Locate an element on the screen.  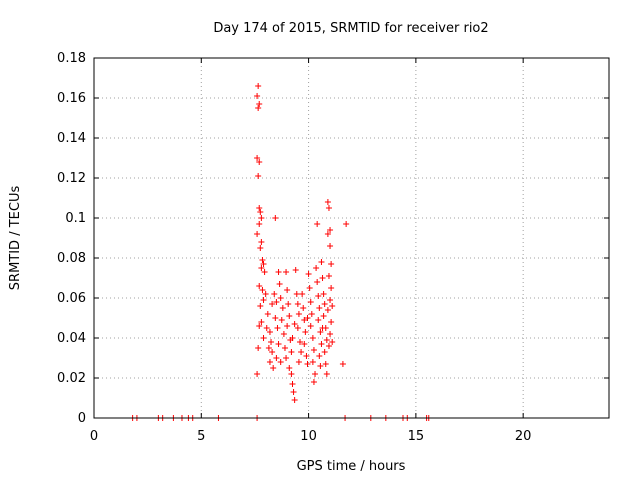
y-tick-label: 0.14 is located at coordinates (71, 138).